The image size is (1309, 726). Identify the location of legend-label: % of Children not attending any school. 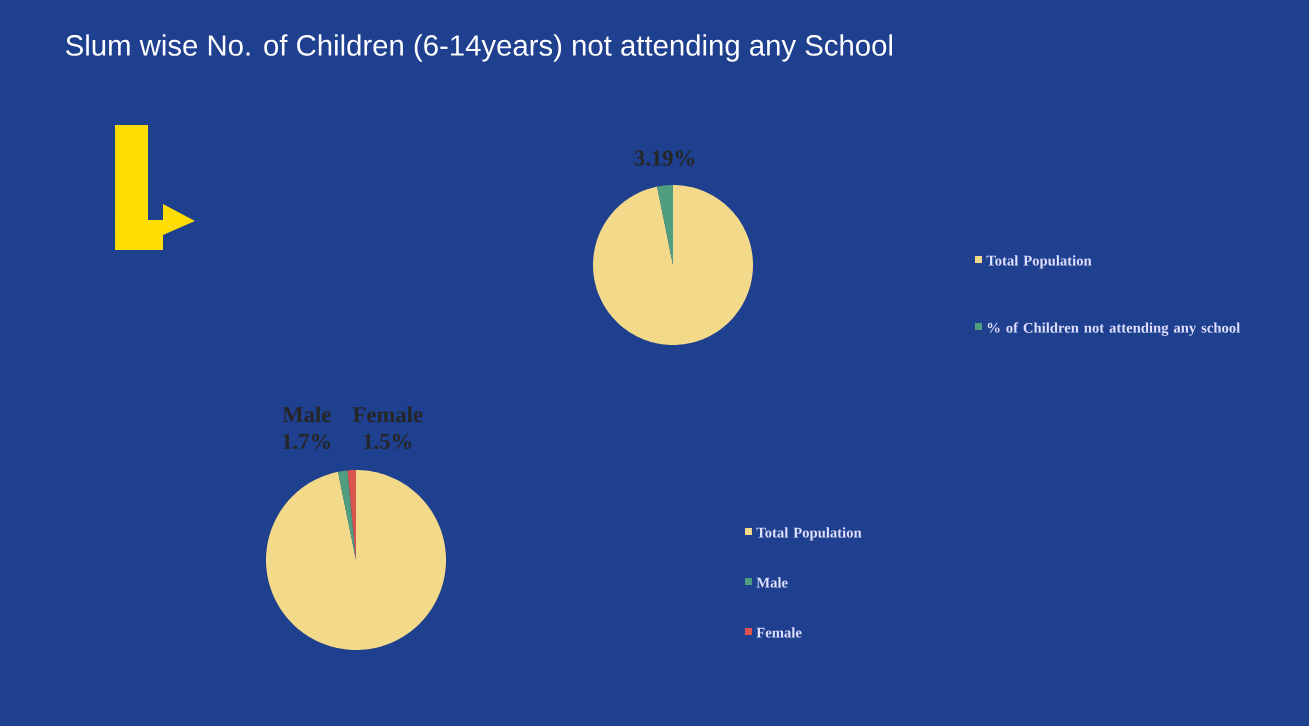
(1113, 329).